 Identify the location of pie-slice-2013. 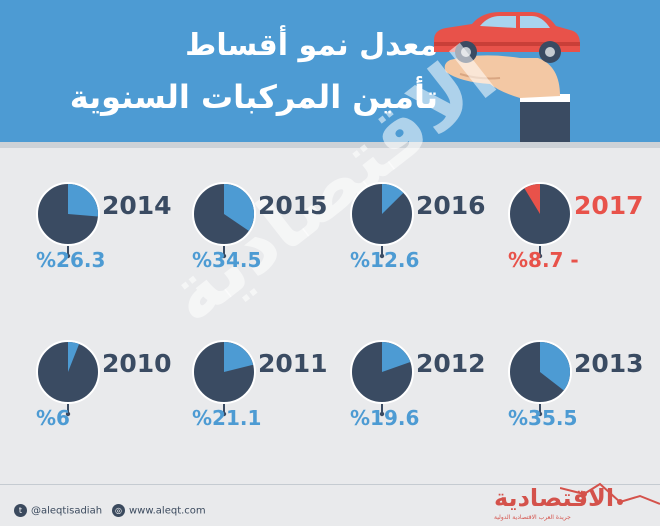
(555, 366).